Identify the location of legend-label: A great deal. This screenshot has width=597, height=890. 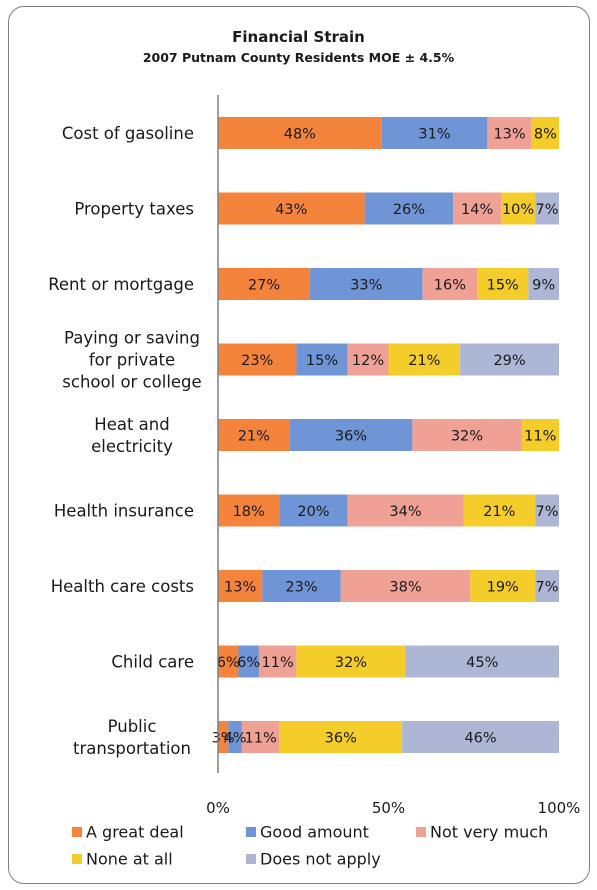
(135, 832).